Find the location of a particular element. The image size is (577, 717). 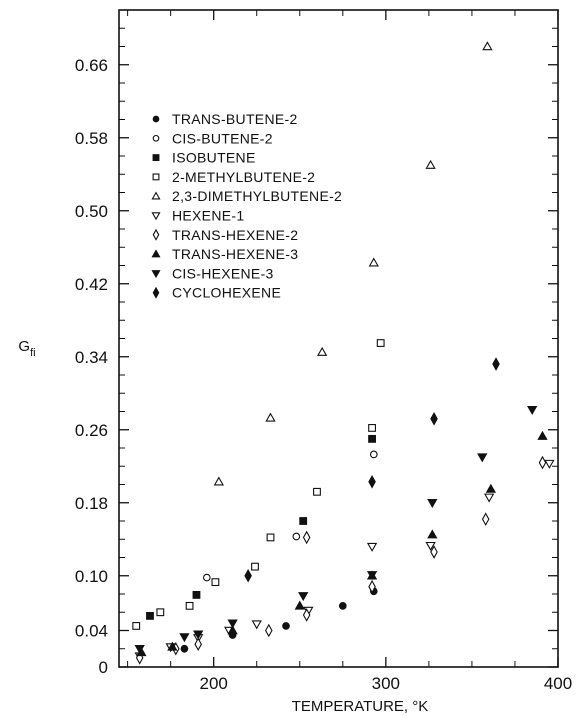

legend-label: CIS-HEXENE-3 is located at coordinates (223, 273).